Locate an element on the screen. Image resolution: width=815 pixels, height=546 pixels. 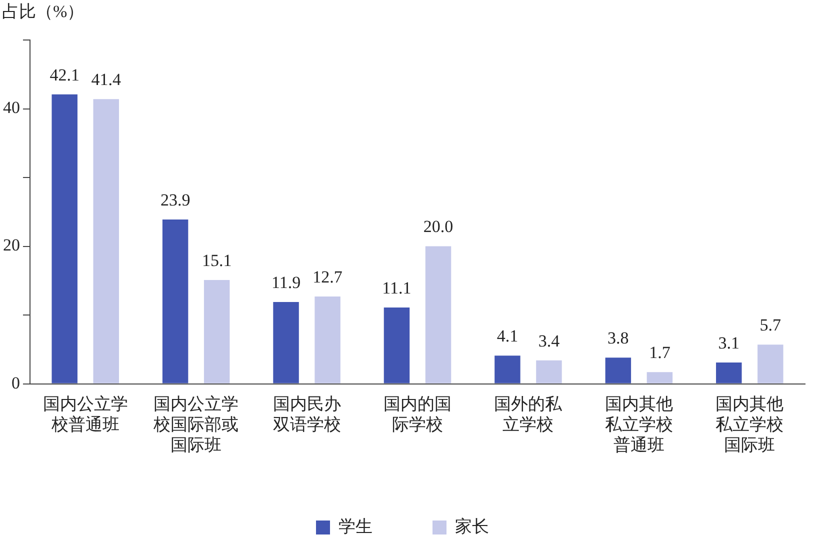
x-tick-label: 国内的国际学校 is located at coordinates (418, 414).